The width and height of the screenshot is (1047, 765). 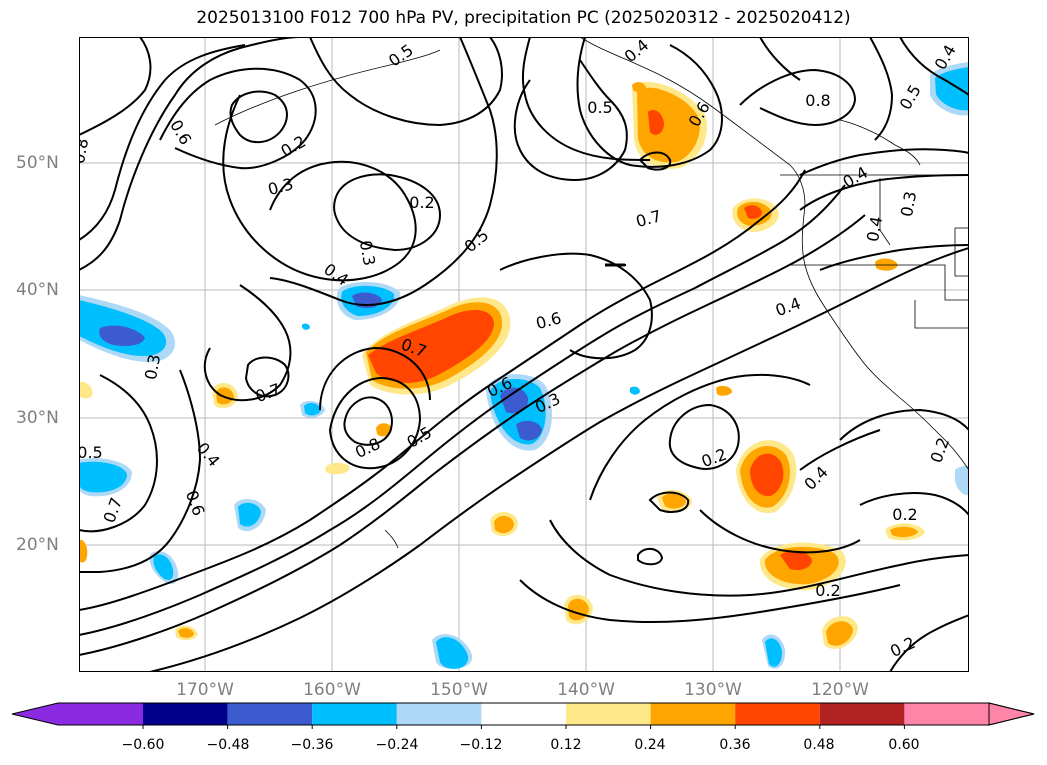 I want to click on colorbar-tick-label: 0.36, so click(x=735, y=745).